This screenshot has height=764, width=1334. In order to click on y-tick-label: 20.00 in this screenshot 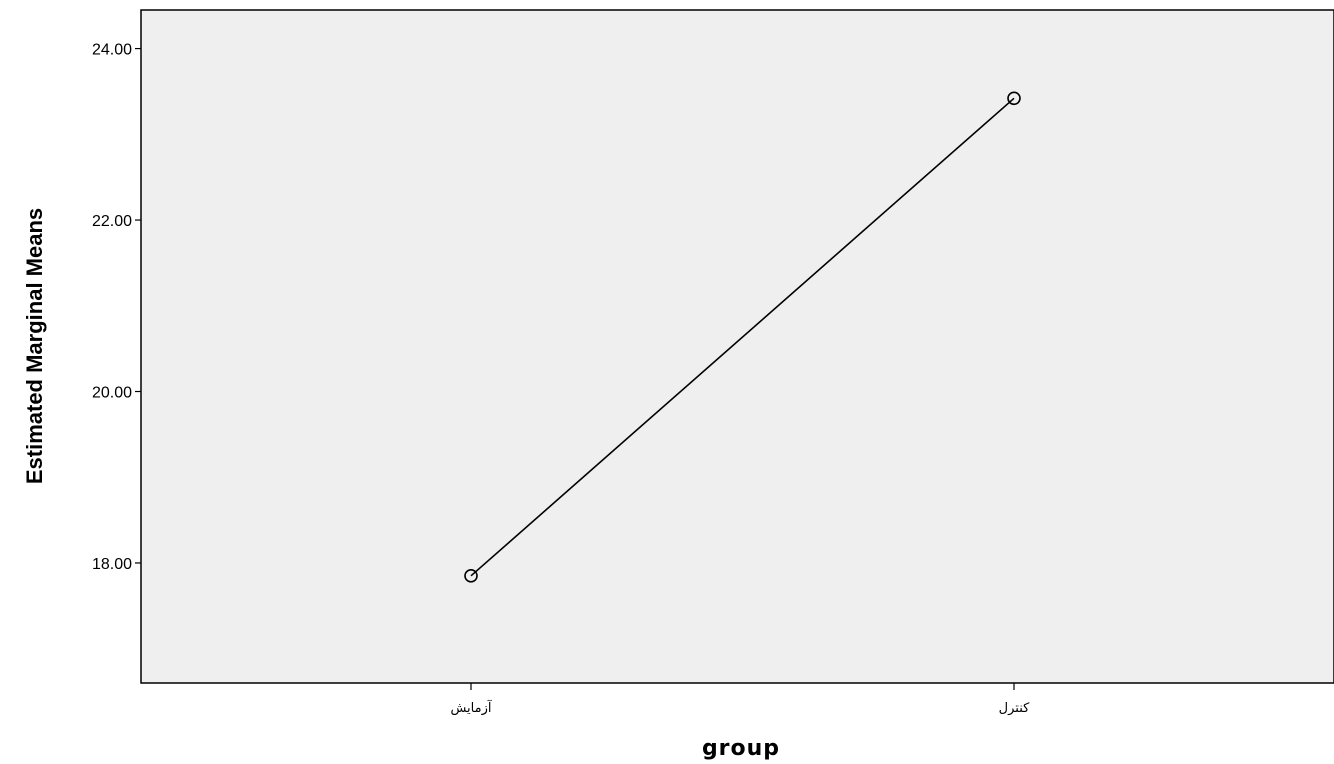, I will do `click(112, 393)`.